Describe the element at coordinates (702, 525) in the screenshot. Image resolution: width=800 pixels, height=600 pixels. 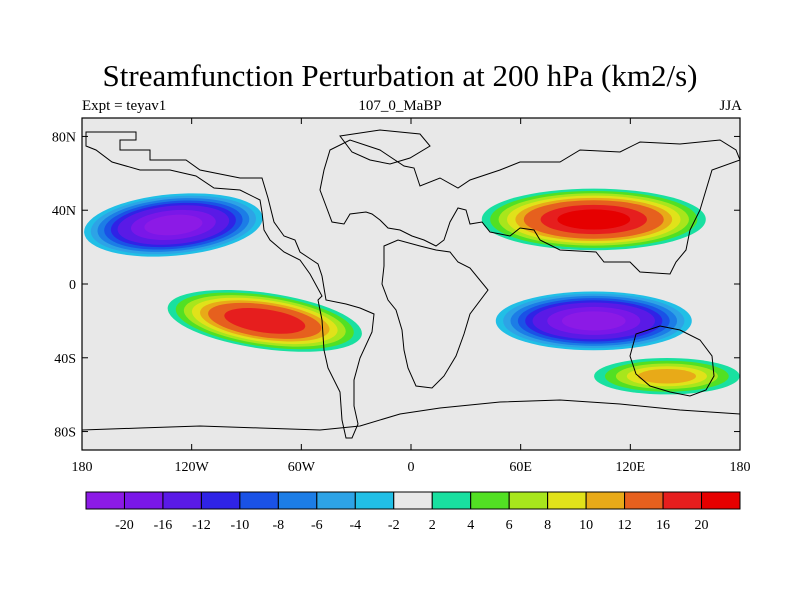
I see `colorbar-label: 20` at that location.